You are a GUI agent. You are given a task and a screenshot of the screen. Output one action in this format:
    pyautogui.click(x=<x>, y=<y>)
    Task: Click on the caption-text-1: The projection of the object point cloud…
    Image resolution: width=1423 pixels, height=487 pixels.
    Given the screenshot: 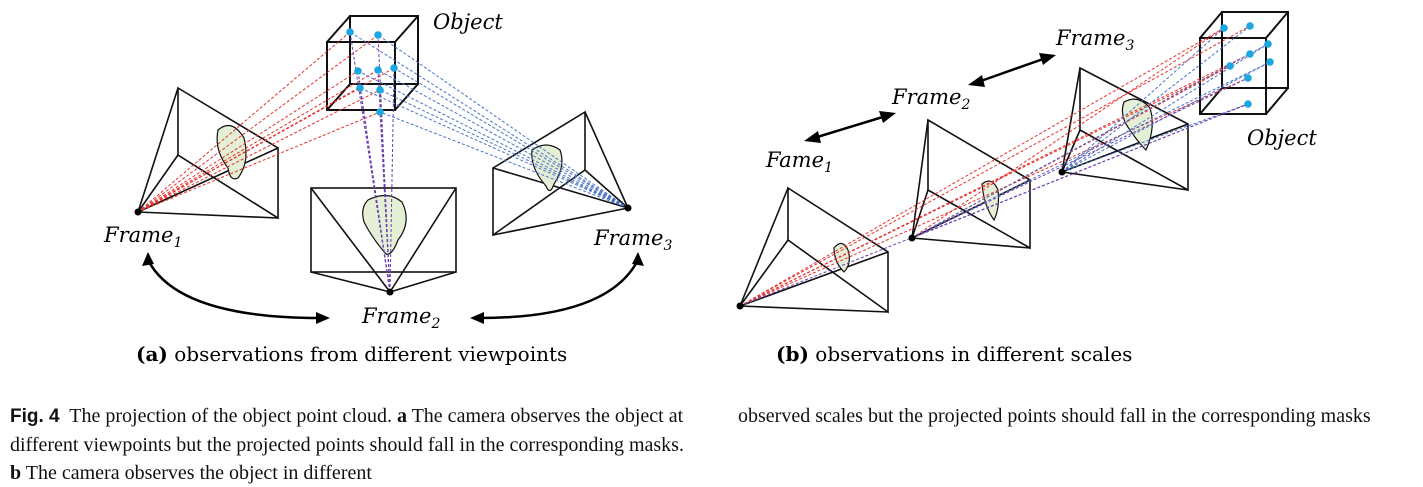 What is the action you would take?
    pyautogui.click(x=228, y=416)
    